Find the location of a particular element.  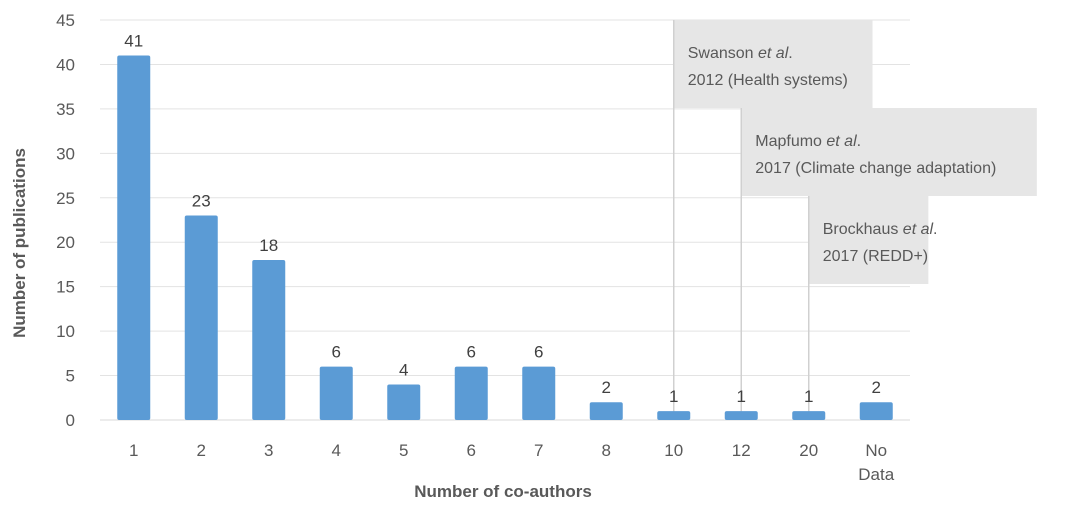

x-axis-title: Number of co-authors is located at coordinates (503, 491).